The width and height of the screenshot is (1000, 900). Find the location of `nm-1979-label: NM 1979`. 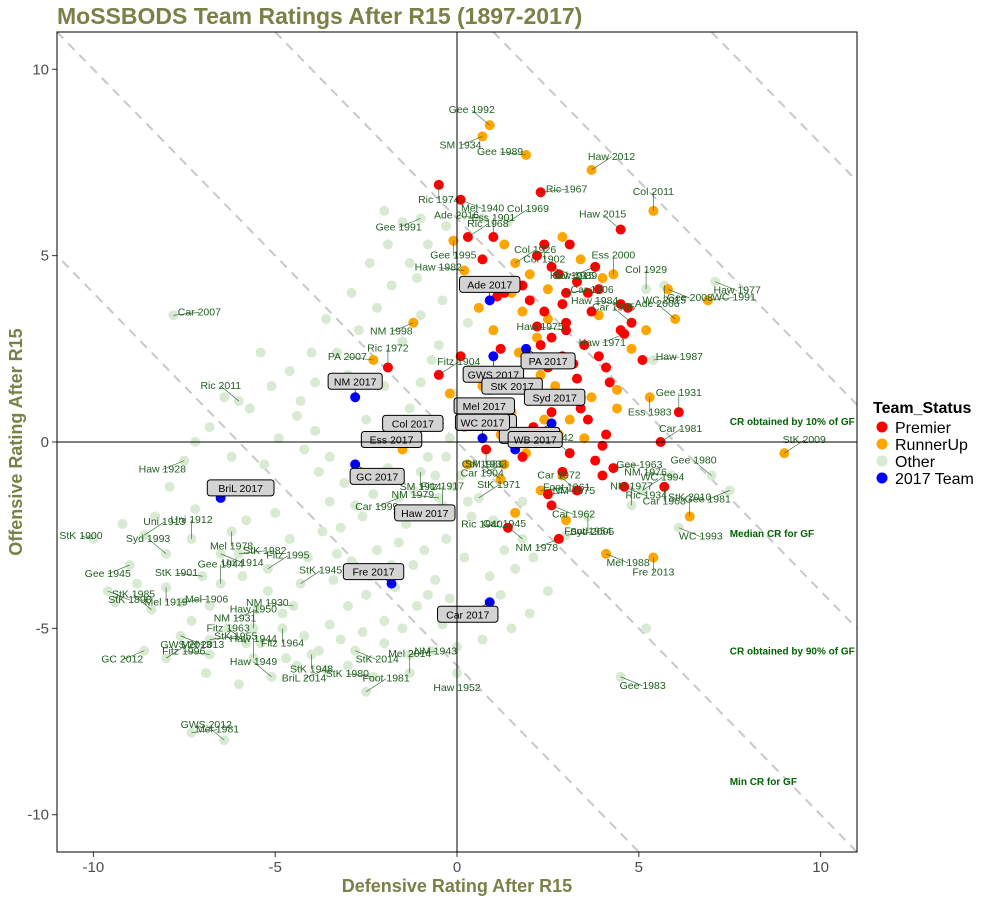

nm-1979-label: NM 1979 is located at coordinates (413, 495).